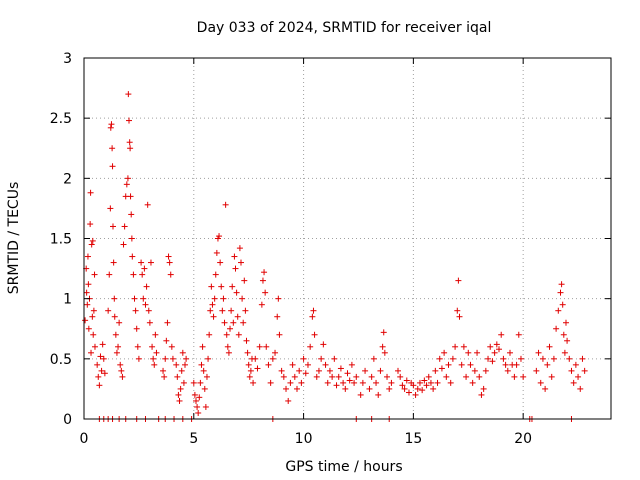  What do you see at coordinates (193, 439) in the screenshot?
I see `x-tick-label: 5` at bounding box center [193, 439].